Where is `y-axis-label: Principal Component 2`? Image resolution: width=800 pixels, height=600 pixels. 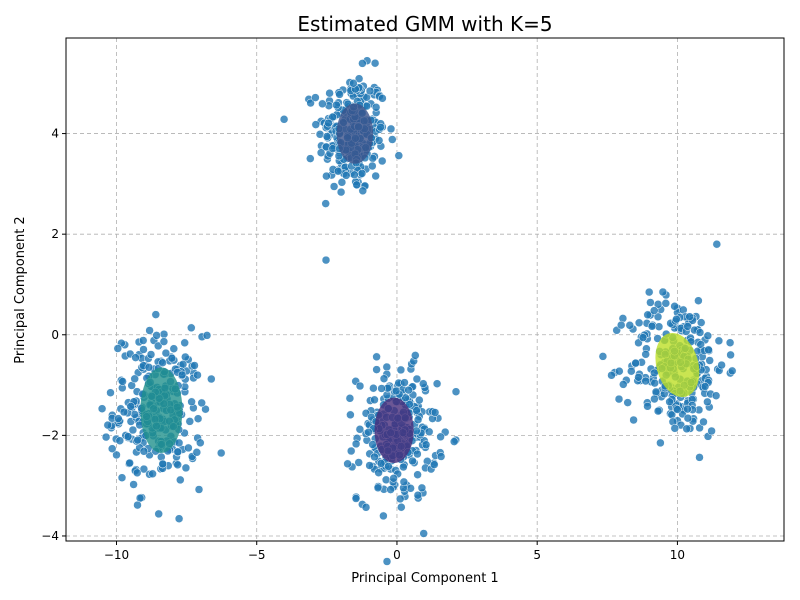 y-axis-label: Principal Component 2 is located at coordinates (20, 289).